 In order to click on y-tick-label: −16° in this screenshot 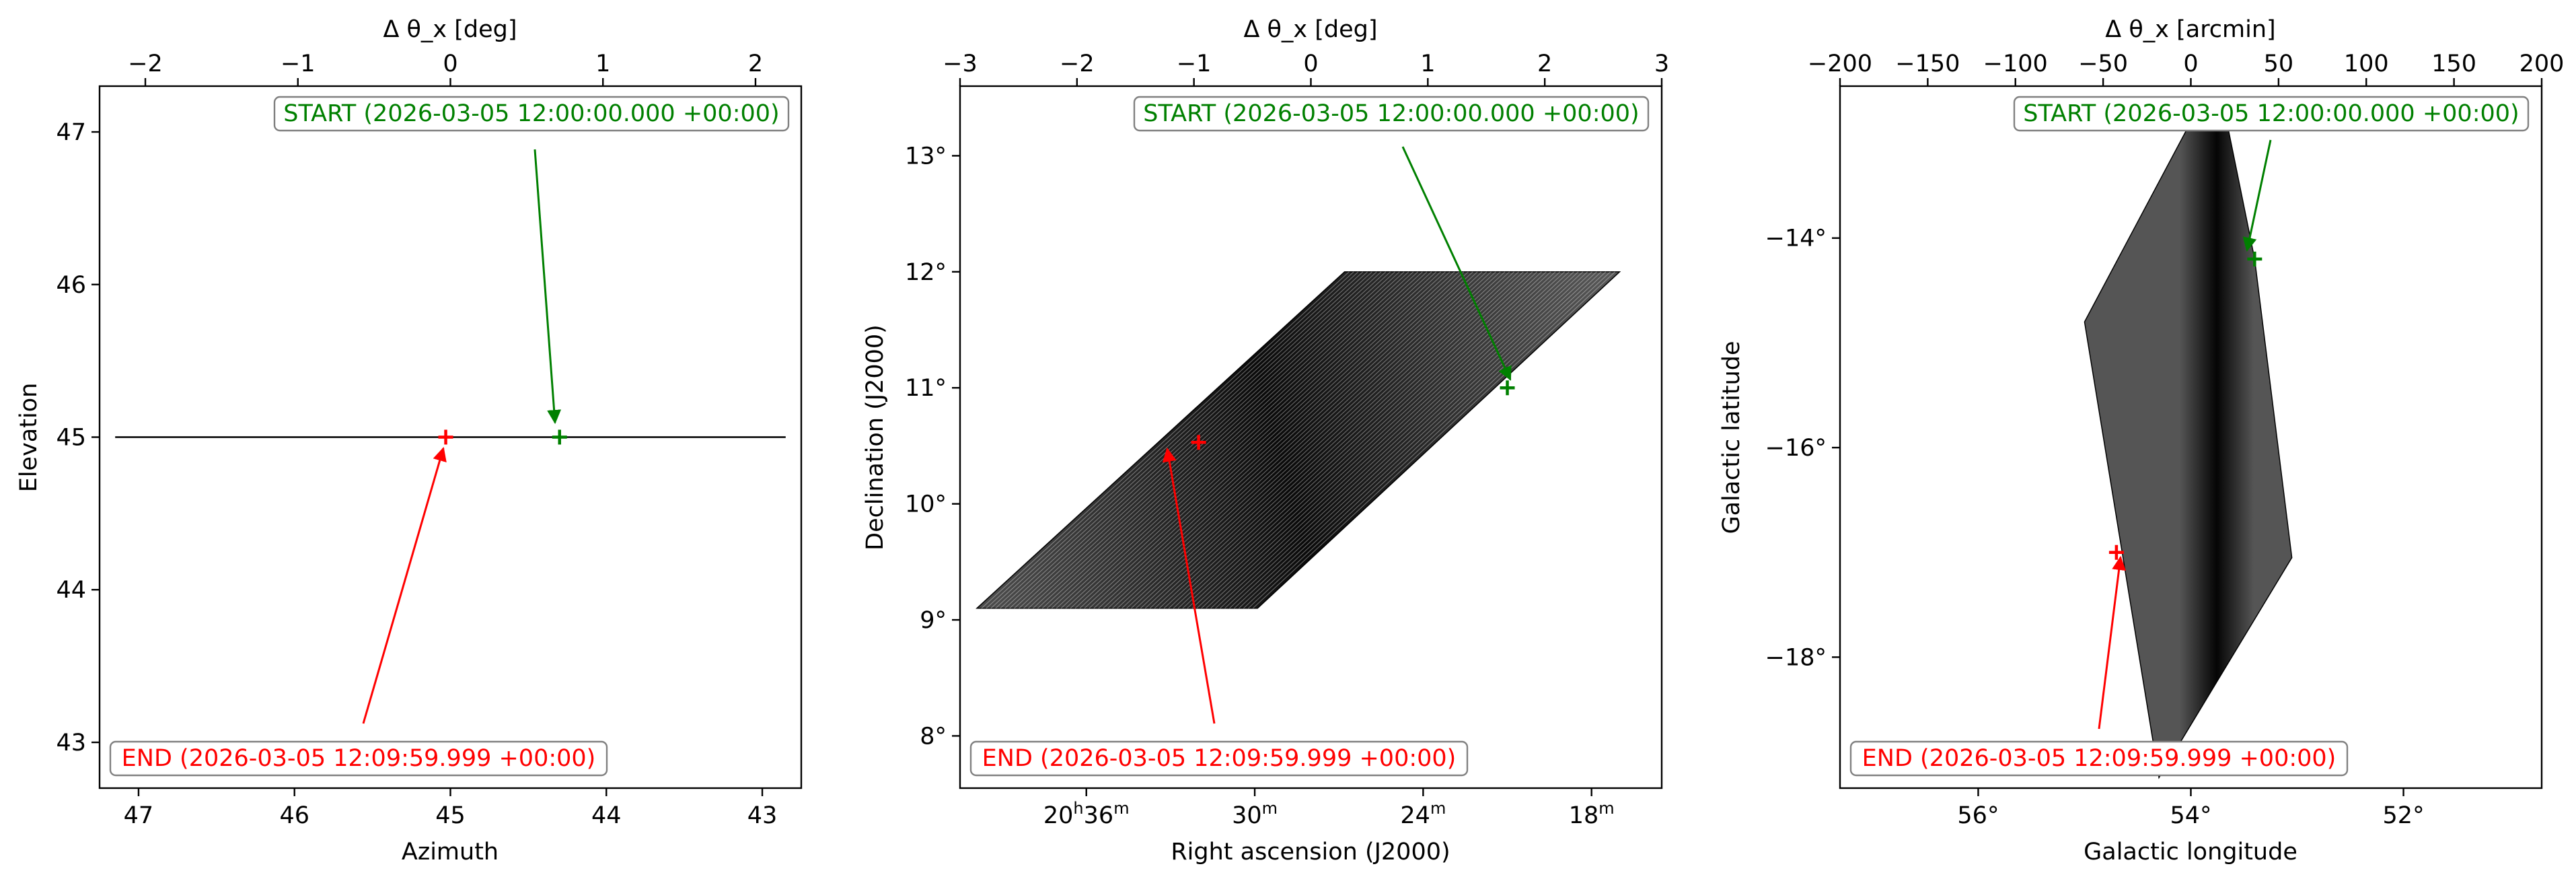, I will do `click(1796, 449)`.